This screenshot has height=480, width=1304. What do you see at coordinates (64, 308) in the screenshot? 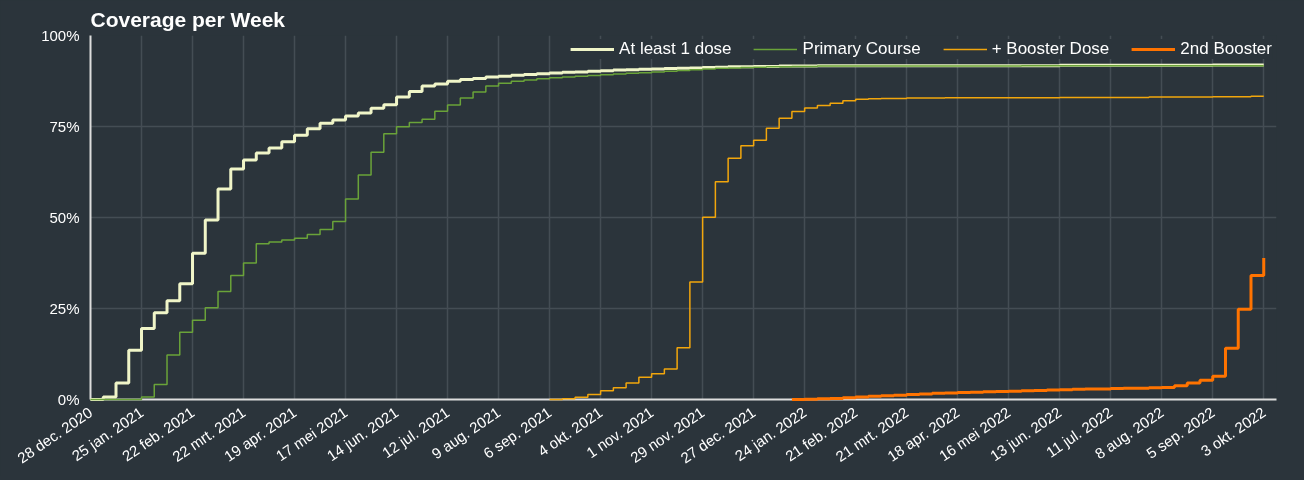
I see `y-tick-label: 25%` at bounding box center [64, 308].